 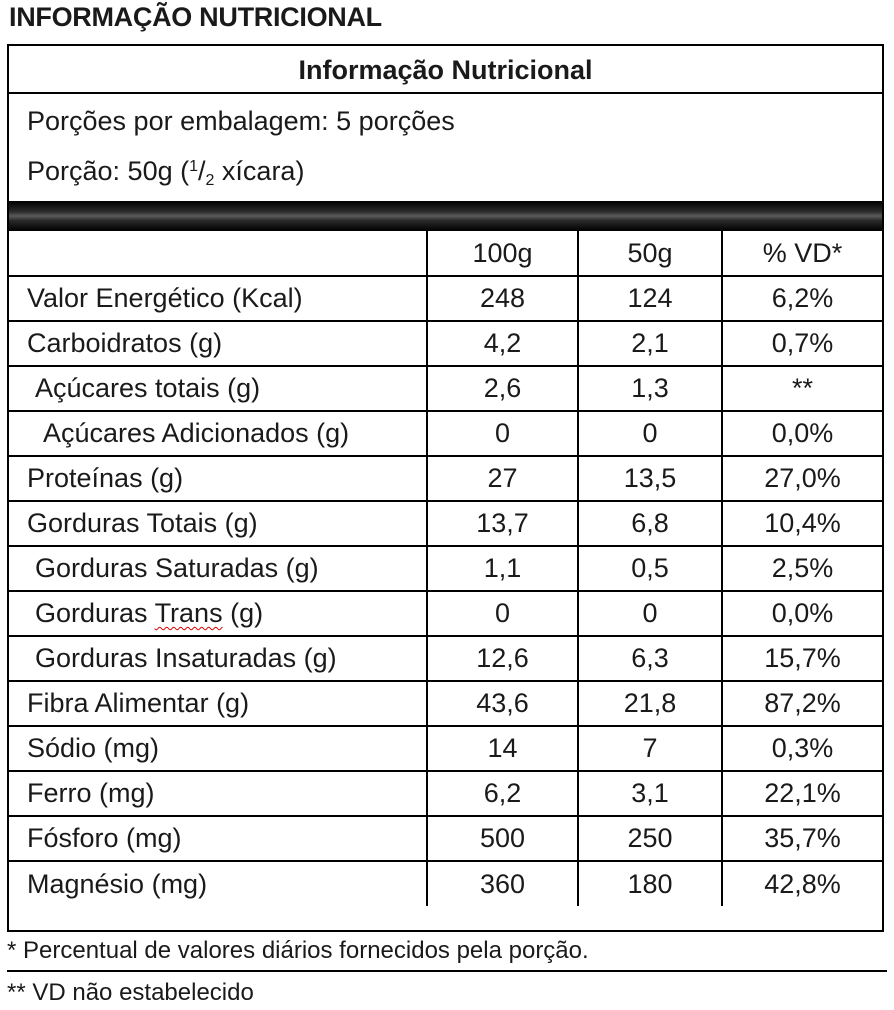 I want to click on nutrient-label: Valor Energético (Kcal), so click(x=218, y=298).